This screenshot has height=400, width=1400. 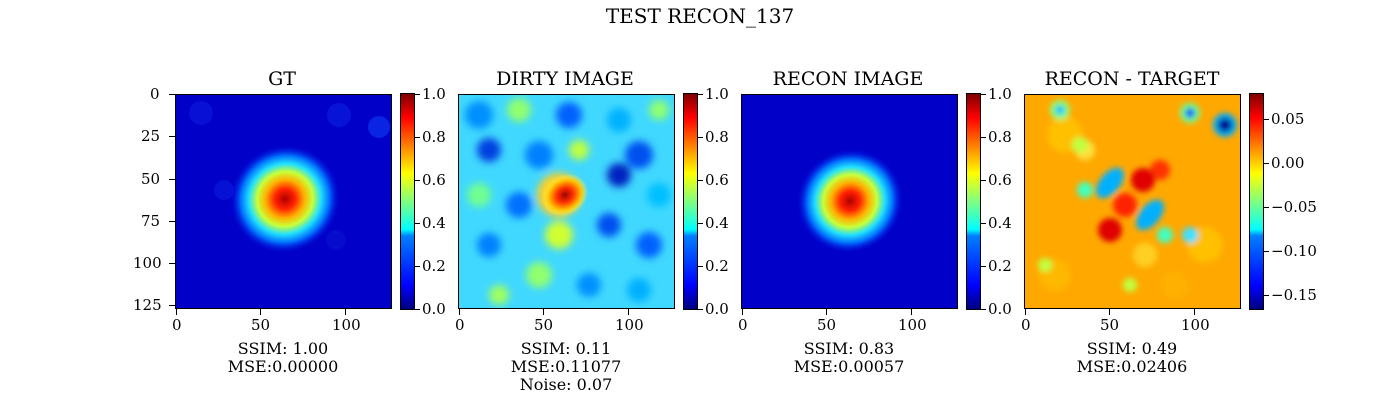 What do you see at coordinates (1132, 366) in the screenshot?
I see `metric-mse: MSE:0.02406` at bounding box center [1132, 366].